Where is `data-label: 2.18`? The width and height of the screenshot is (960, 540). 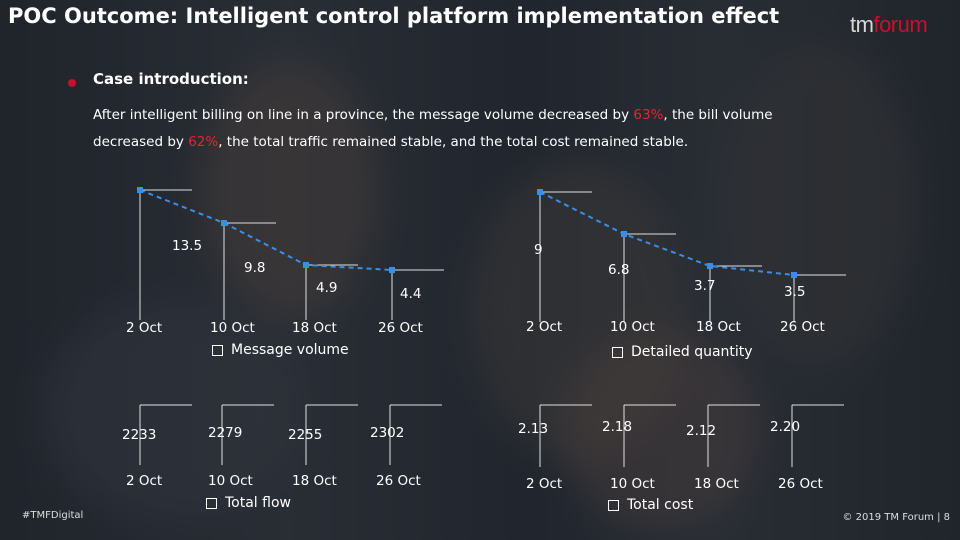 data-label: 2.18 is located at coordinates (617, 427).